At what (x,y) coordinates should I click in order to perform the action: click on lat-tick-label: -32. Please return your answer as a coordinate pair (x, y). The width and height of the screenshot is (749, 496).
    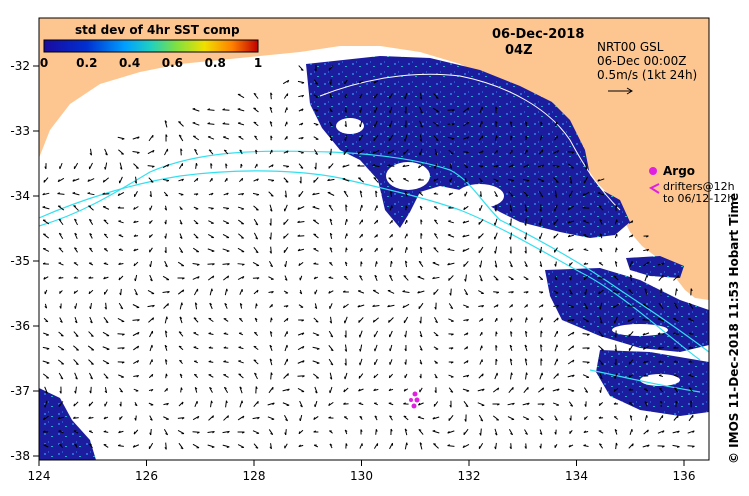
    Looking at the image, I should click on (20, 66).